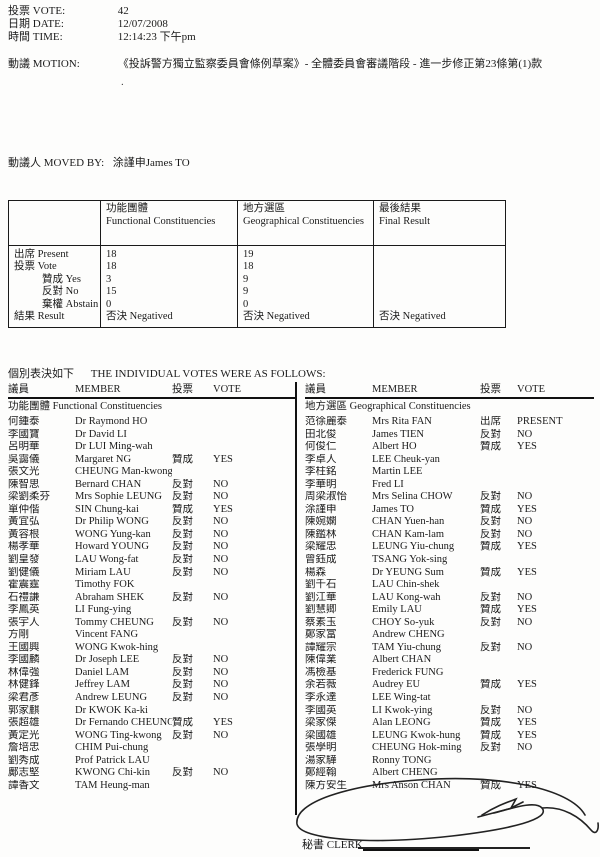  What do you see at coordinates (449, 535) in the screenshot?
I see `member-row: 陳鑑林 CHAN Kam-lam 反對 NO` at bounding box center [449, 535].